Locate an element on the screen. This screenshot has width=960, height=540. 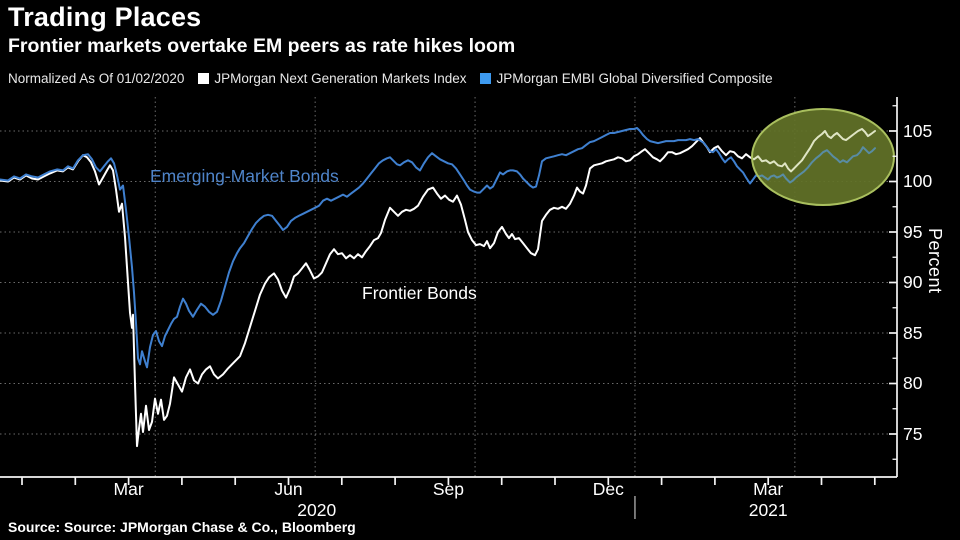
y-axis-tick-label: 100 is located at coordinates (918, 181).